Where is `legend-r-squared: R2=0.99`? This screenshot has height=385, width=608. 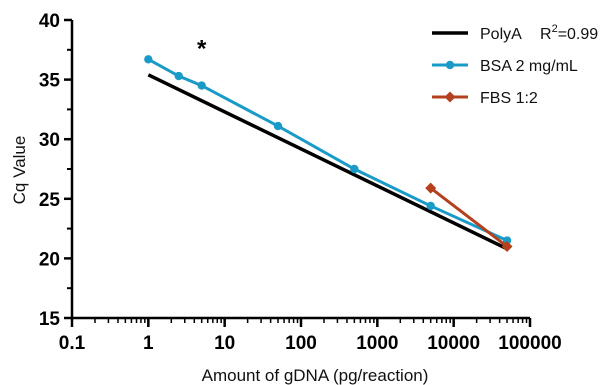
legend-r-squared: R2=0.99 is located at coordinates (569, 33).